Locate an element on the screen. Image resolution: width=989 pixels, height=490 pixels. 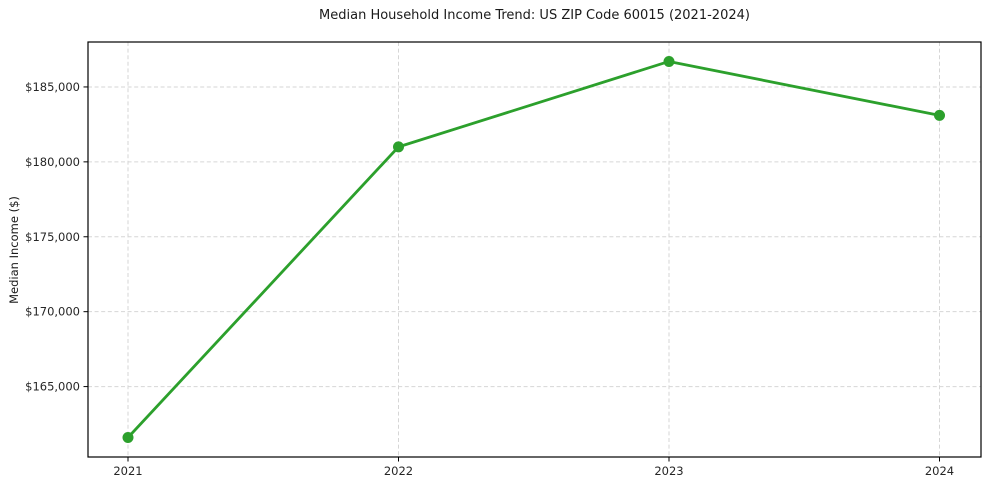
y-axis-label: Median Income ($) is located at coordinates (14, 250).